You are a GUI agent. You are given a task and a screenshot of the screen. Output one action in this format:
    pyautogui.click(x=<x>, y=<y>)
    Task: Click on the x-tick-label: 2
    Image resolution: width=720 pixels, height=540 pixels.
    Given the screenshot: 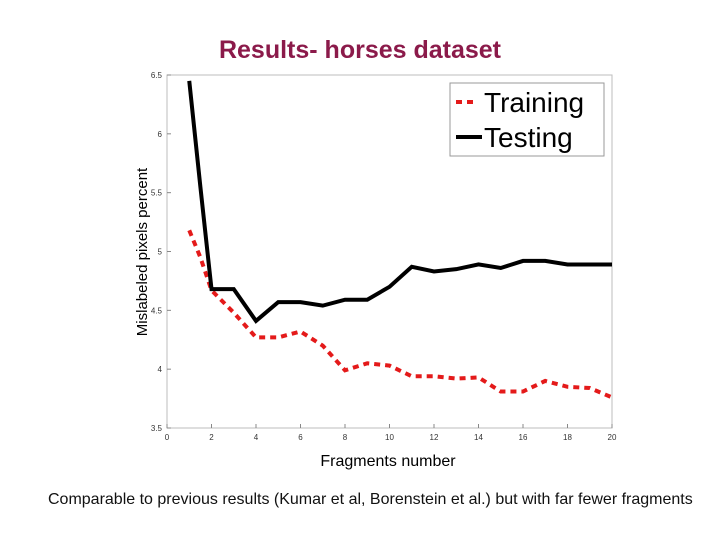 What is the action you would take?
    pyautogui.click(x=211, y=437)
    